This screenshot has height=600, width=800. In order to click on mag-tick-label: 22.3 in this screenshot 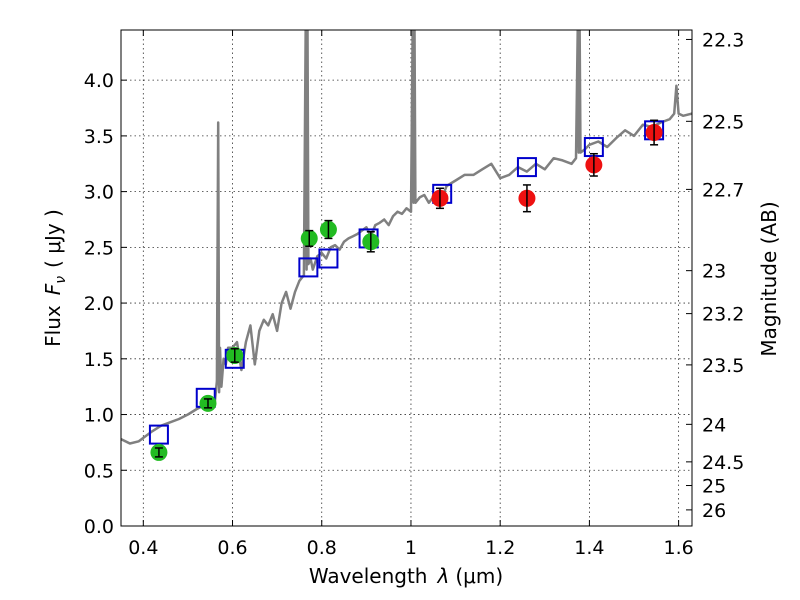, I will do `click(723, 40)`.